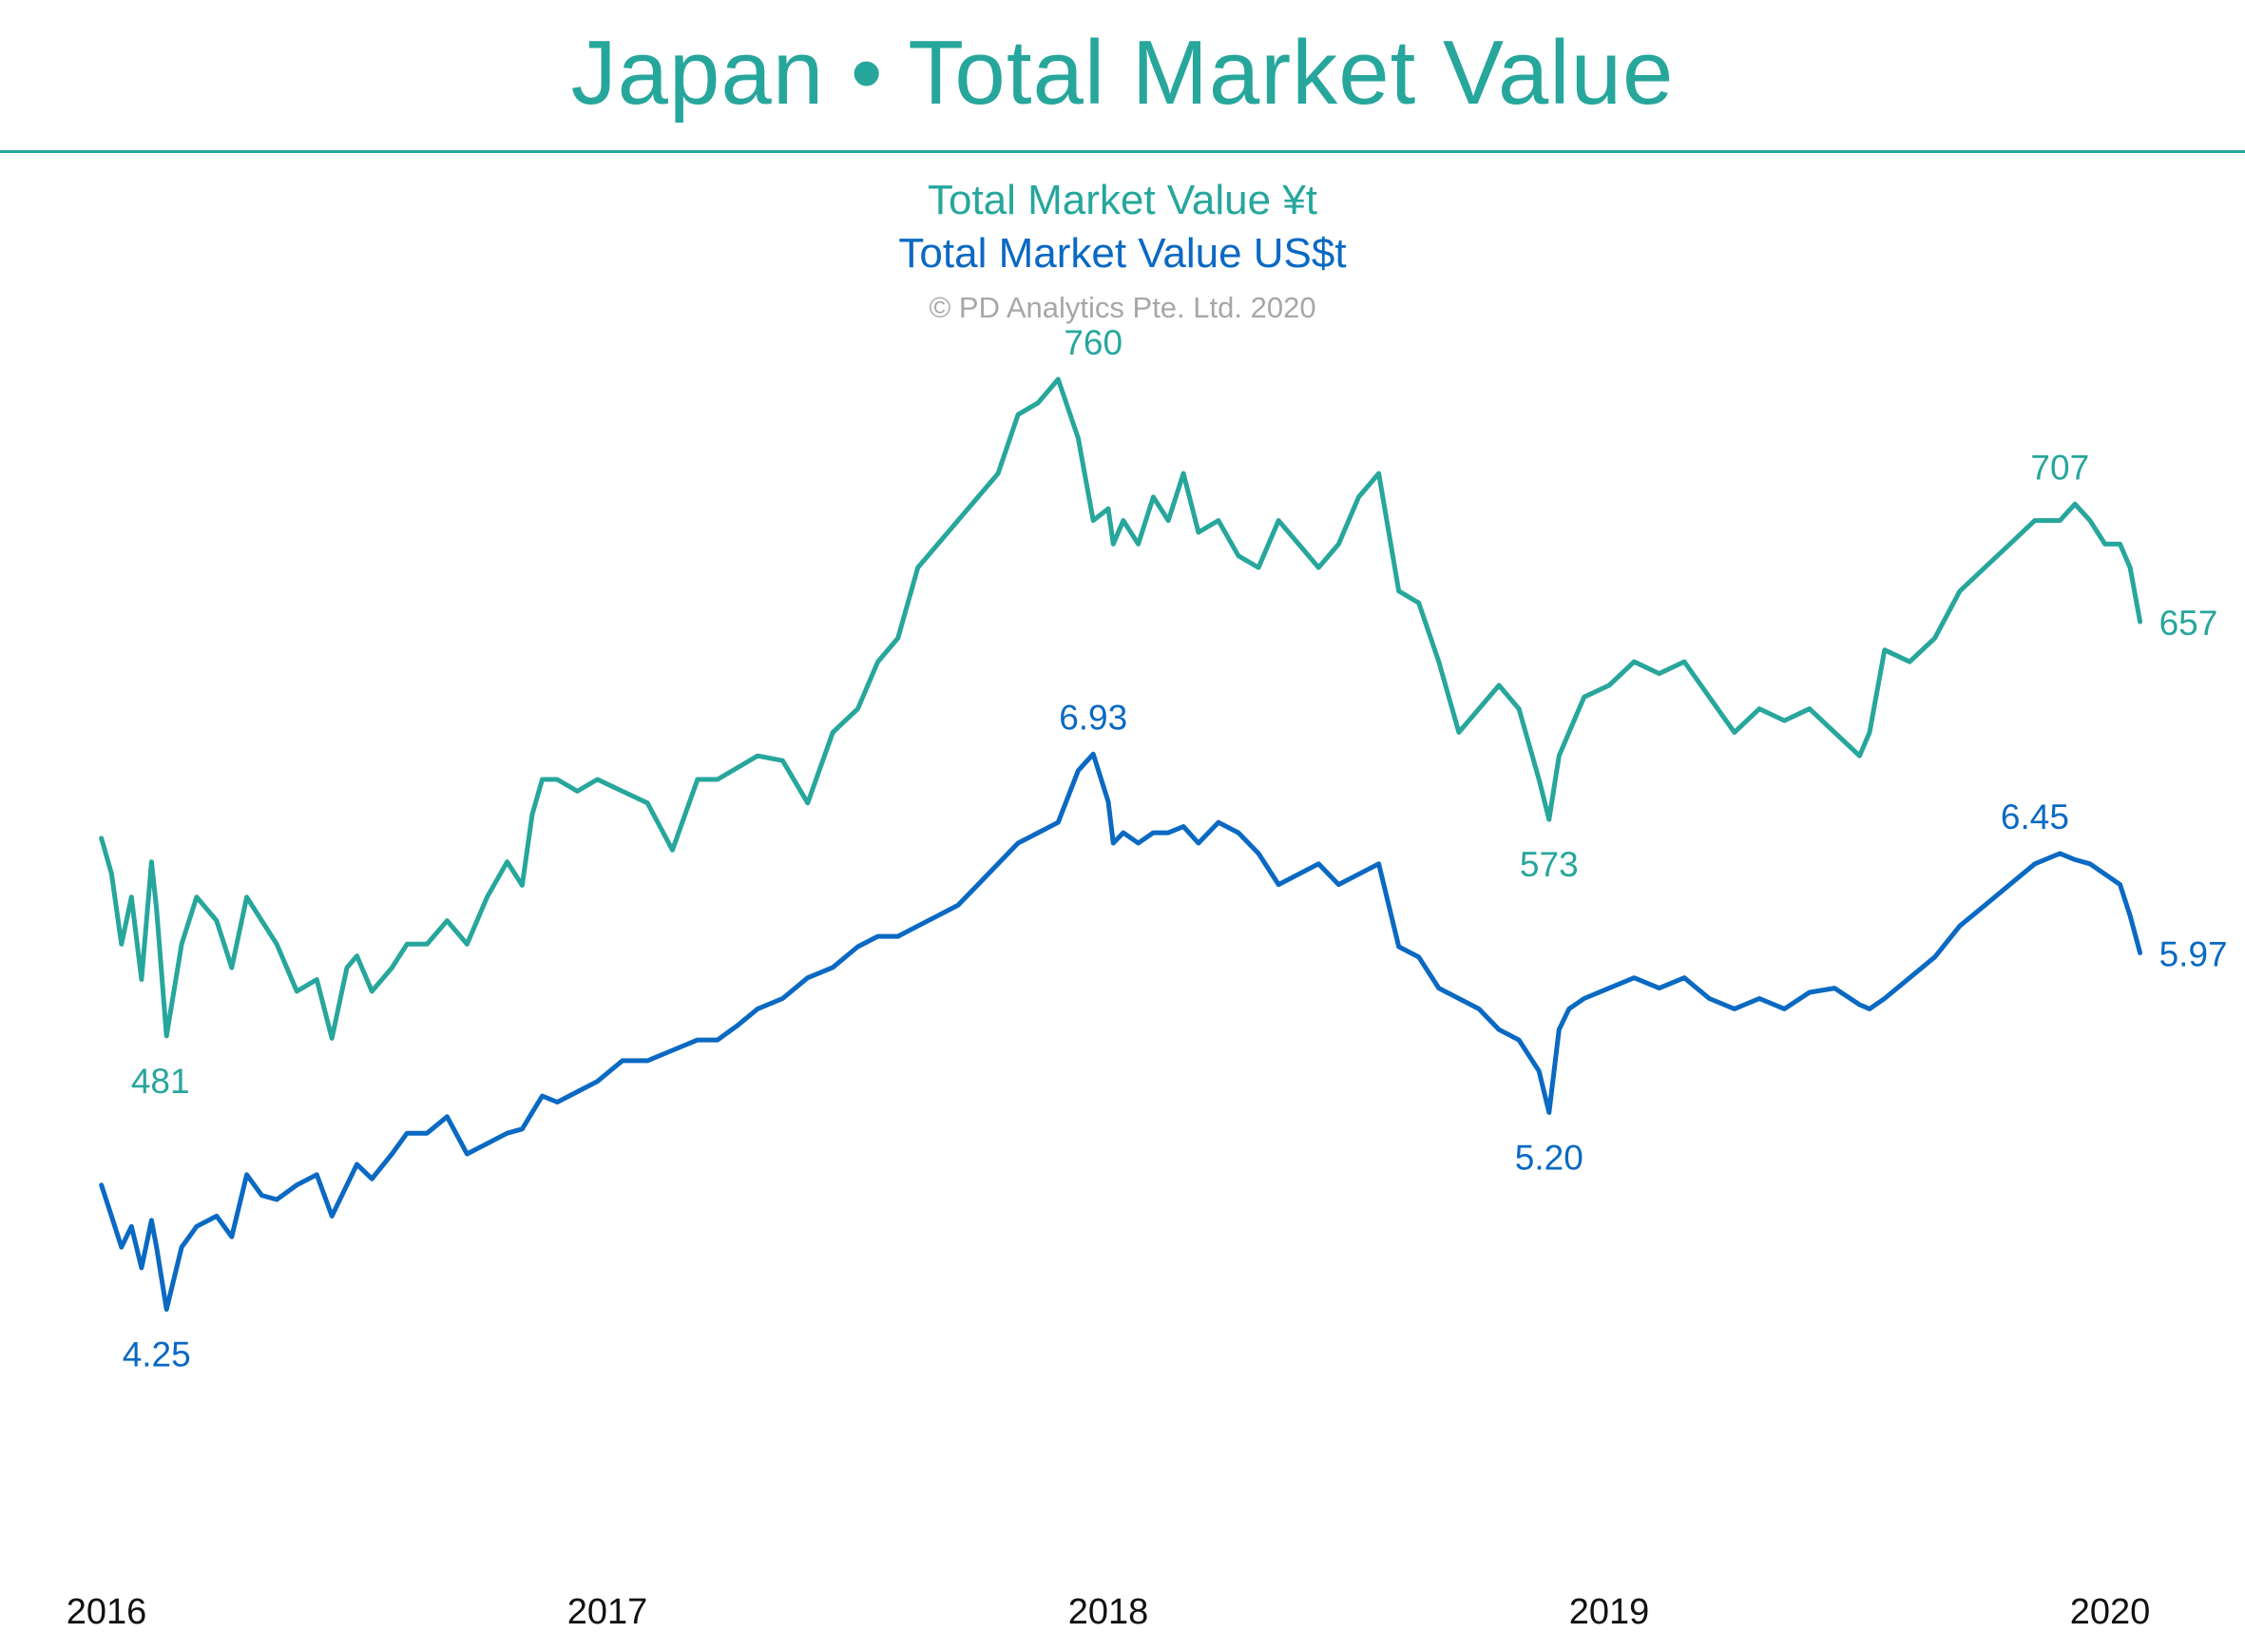 The width and height of the screenshot is (2245, 1652). I want to click on data-label-yen-2: 573, so click(1549, 864).